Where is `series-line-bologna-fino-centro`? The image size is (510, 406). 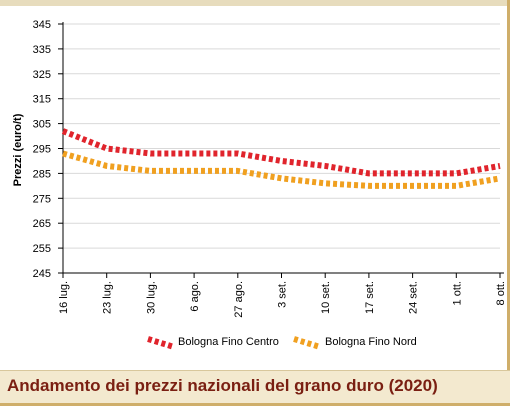
series-line-bologna-fino-centro is located at coordinates (281, 152).